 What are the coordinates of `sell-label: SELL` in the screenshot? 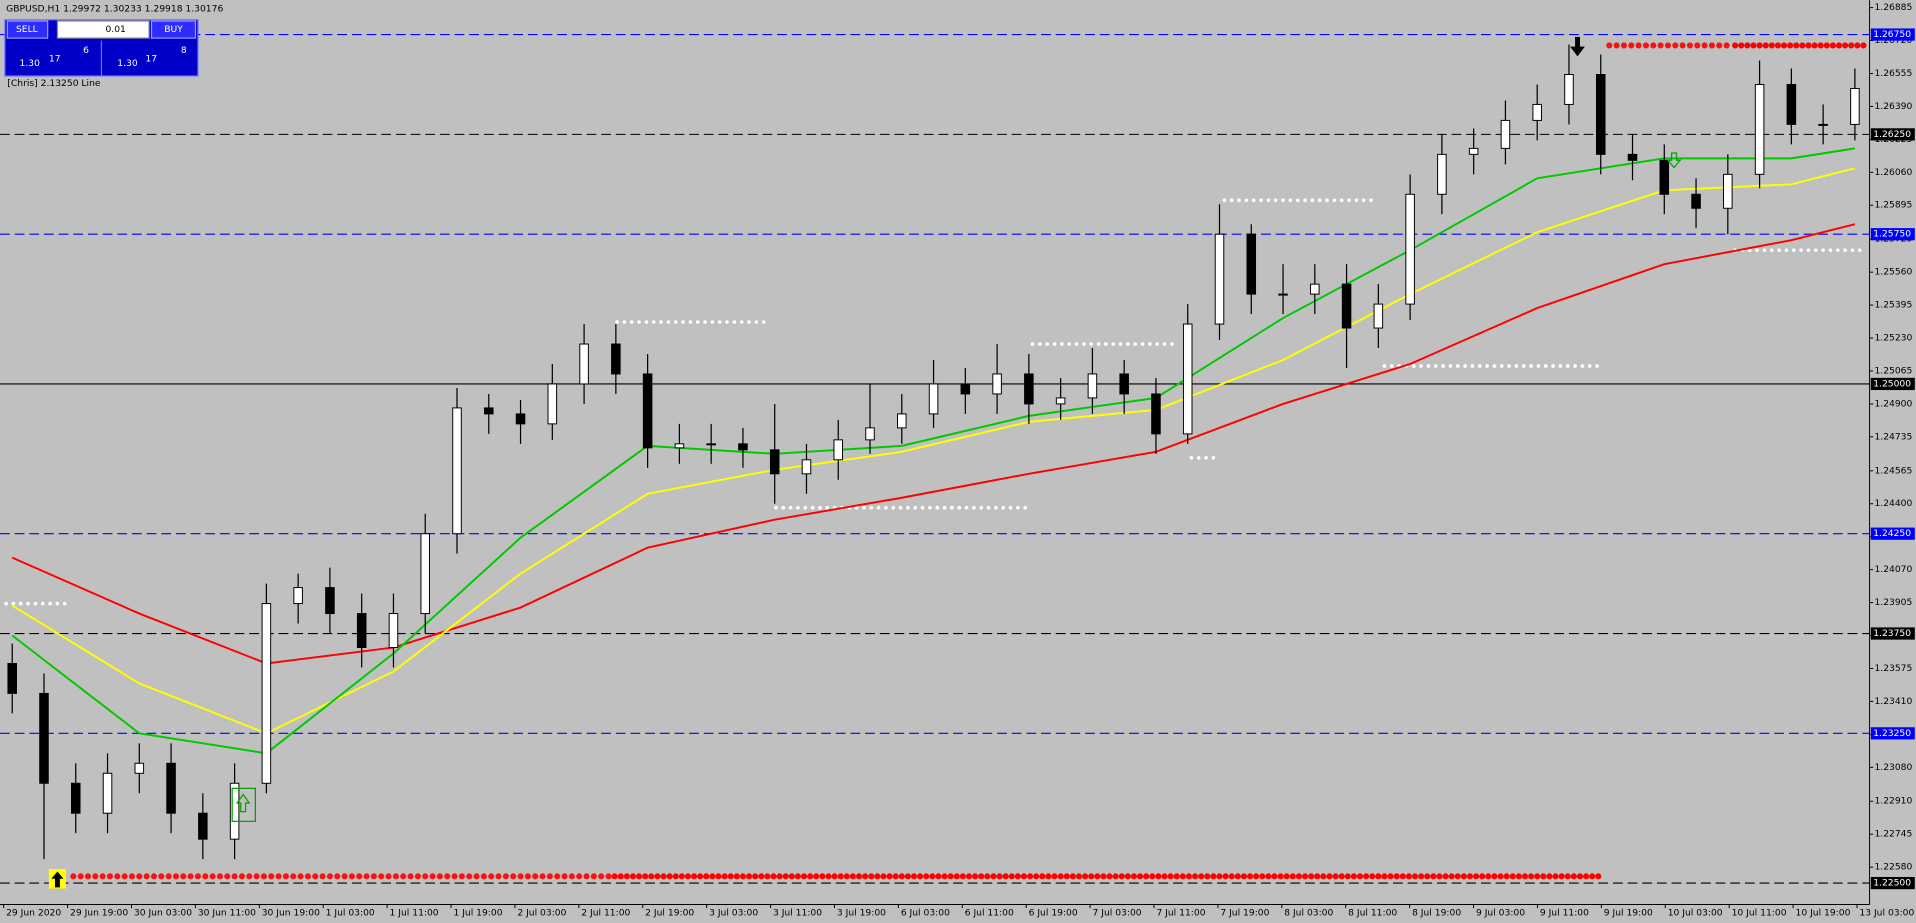 It's located at (27, 29).